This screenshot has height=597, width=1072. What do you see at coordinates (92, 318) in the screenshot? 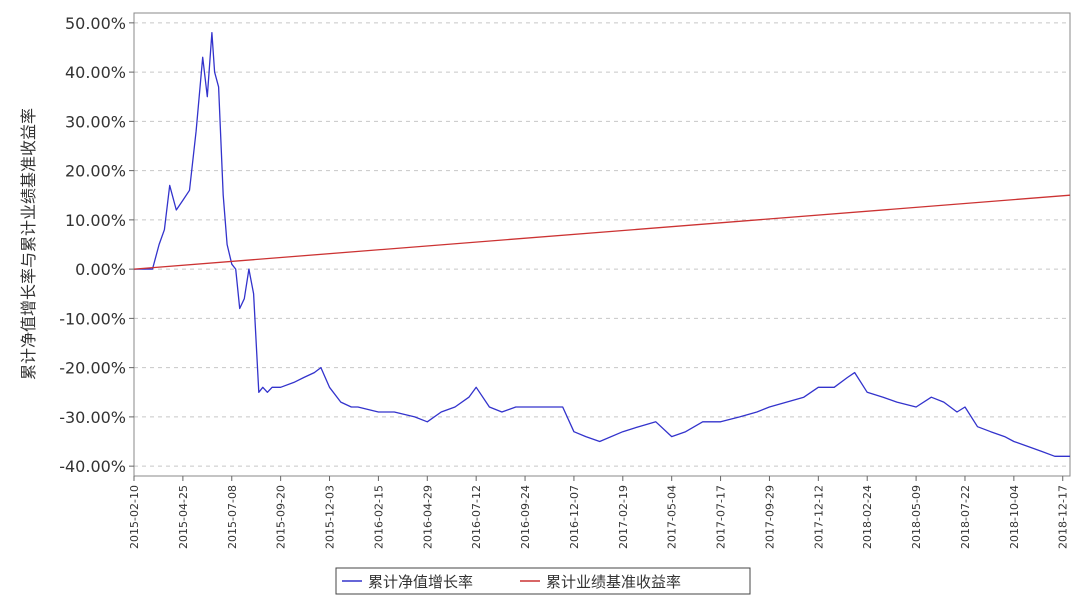
I see `y-tick-label: -10.00%` at bounding box center [92, 318].